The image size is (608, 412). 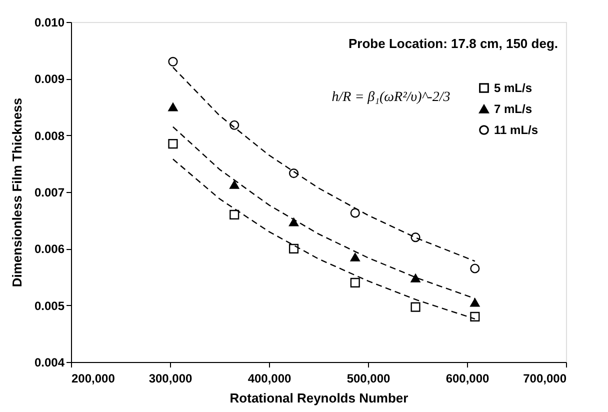 What do you see at coordinates (16, 193) in the screenshot?
I see `y-axis-title: Dimensionless Film Thickness` at bounding box center [16, 193].